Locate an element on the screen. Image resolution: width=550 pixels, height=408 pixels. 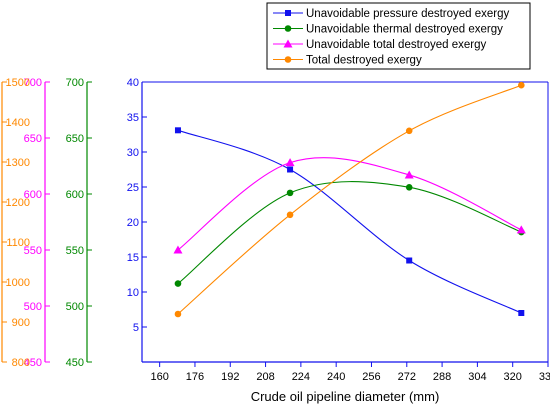
y-tick-label-green: 600 is located at coordinates (75, 195).